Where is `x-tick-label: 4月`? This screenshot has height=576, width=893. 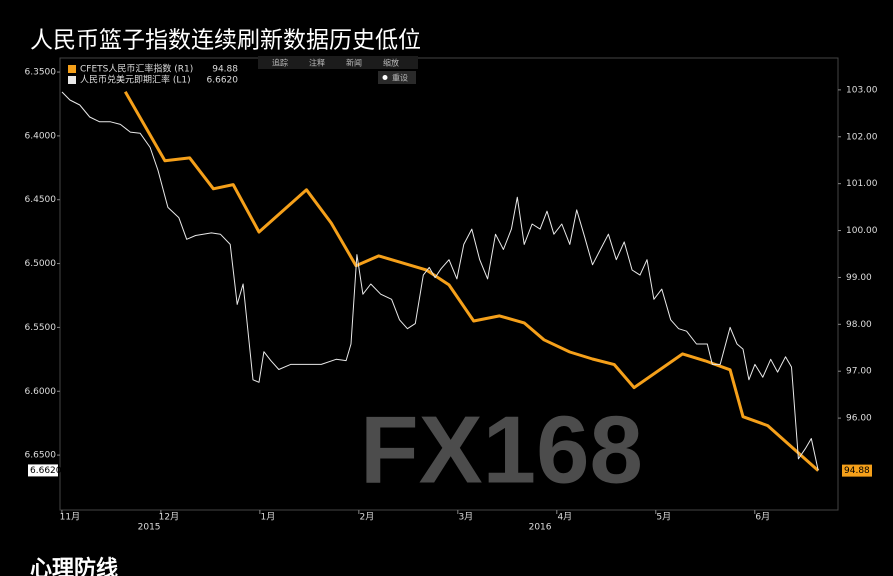 x-tick-label: 4月 is located at coordinates (564, 517).